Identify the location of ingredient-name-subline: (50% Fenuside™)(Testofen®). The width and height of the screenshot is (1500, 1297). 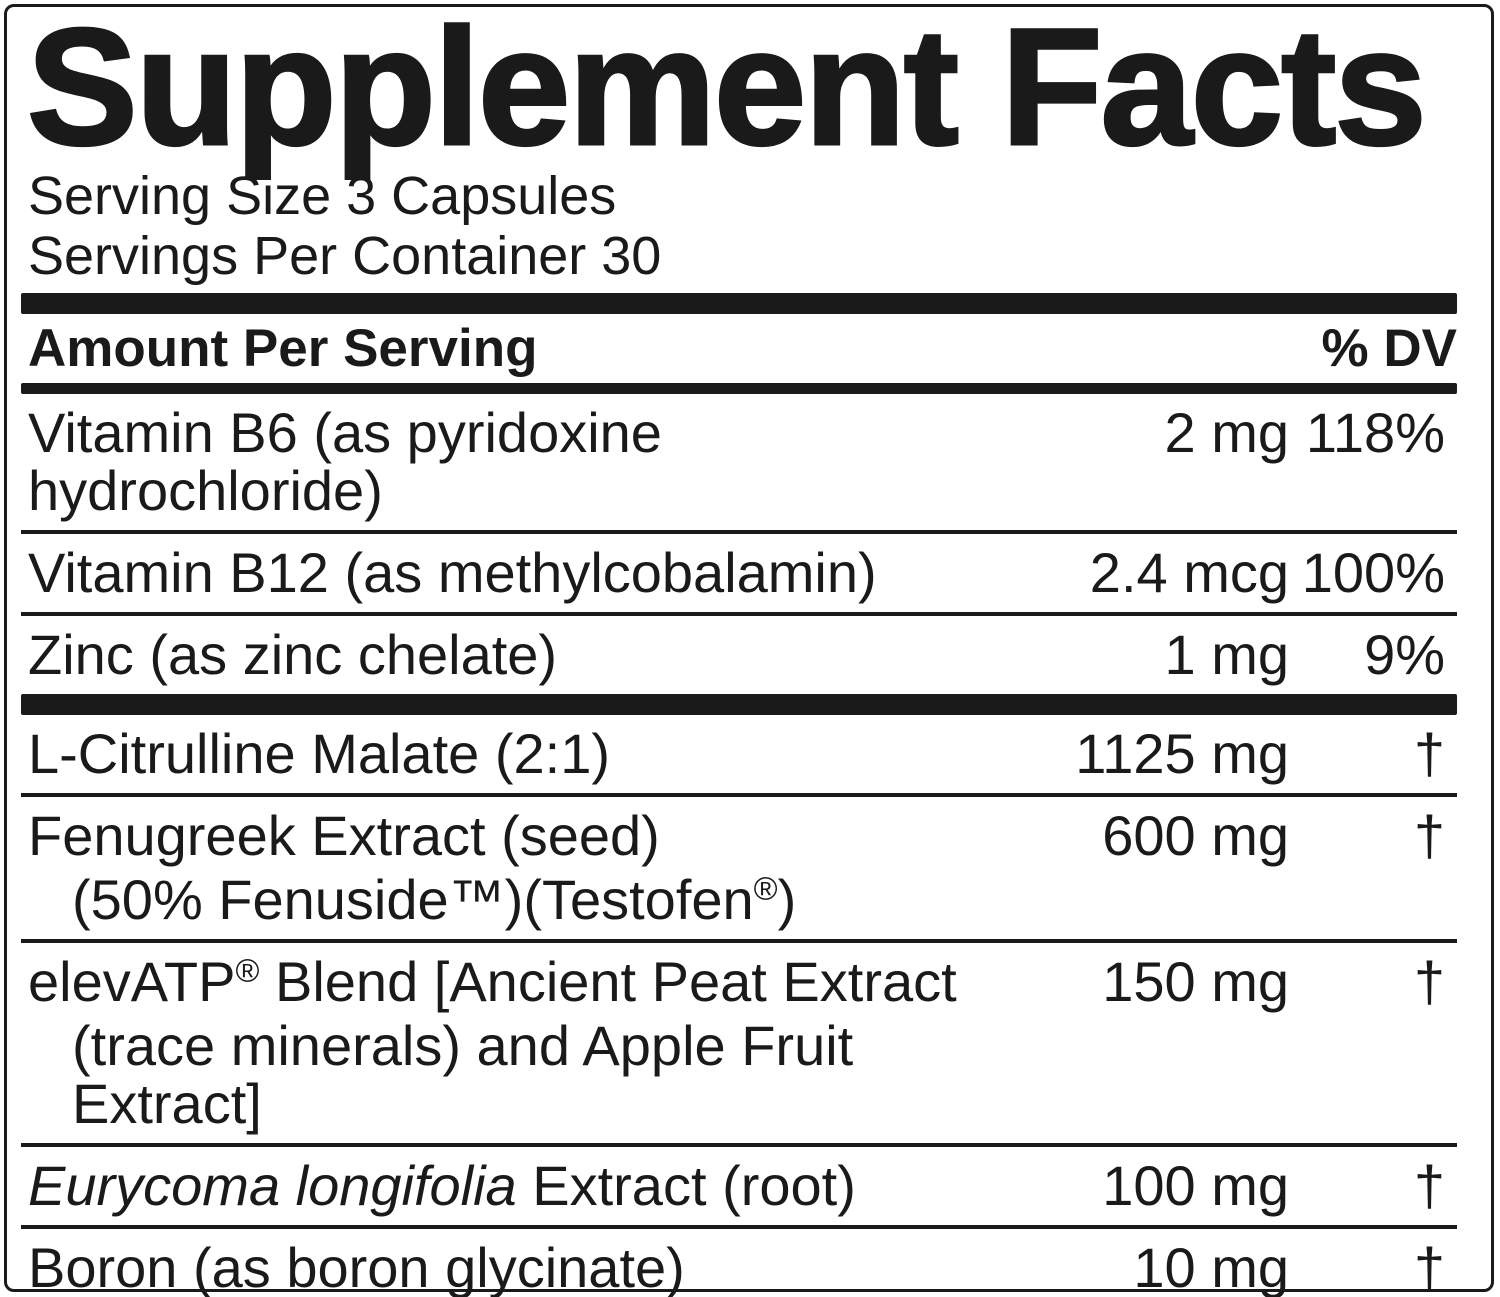
(434, 899).